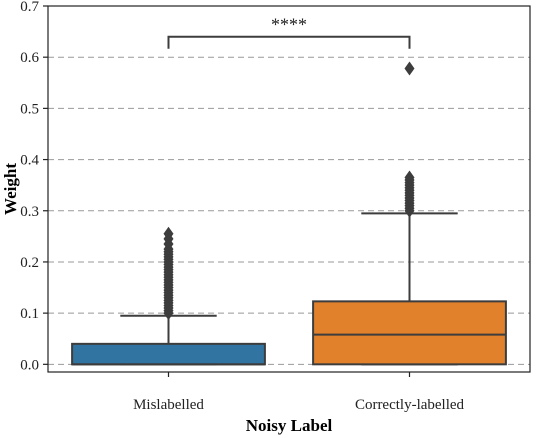 The image size is (536, 438). I want to click on y-axis-label: Weight, so click(10, 189).